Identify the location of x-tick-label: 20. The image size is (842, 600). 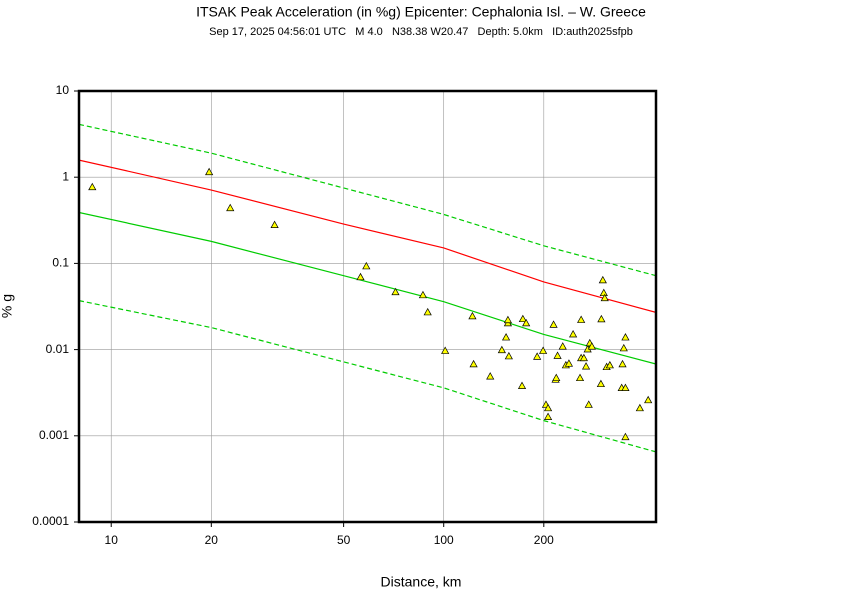
(212, 540).